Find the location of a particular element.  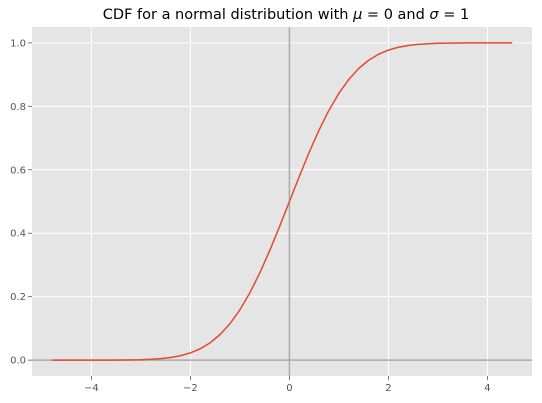

x-tick-label: −4 is located at coordinates (91, 388).